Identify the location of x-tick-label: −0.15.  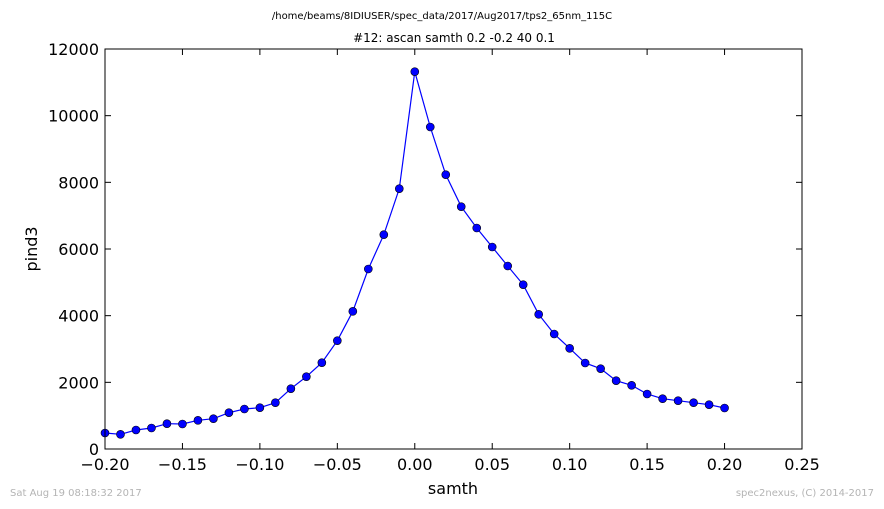
(182, 464).